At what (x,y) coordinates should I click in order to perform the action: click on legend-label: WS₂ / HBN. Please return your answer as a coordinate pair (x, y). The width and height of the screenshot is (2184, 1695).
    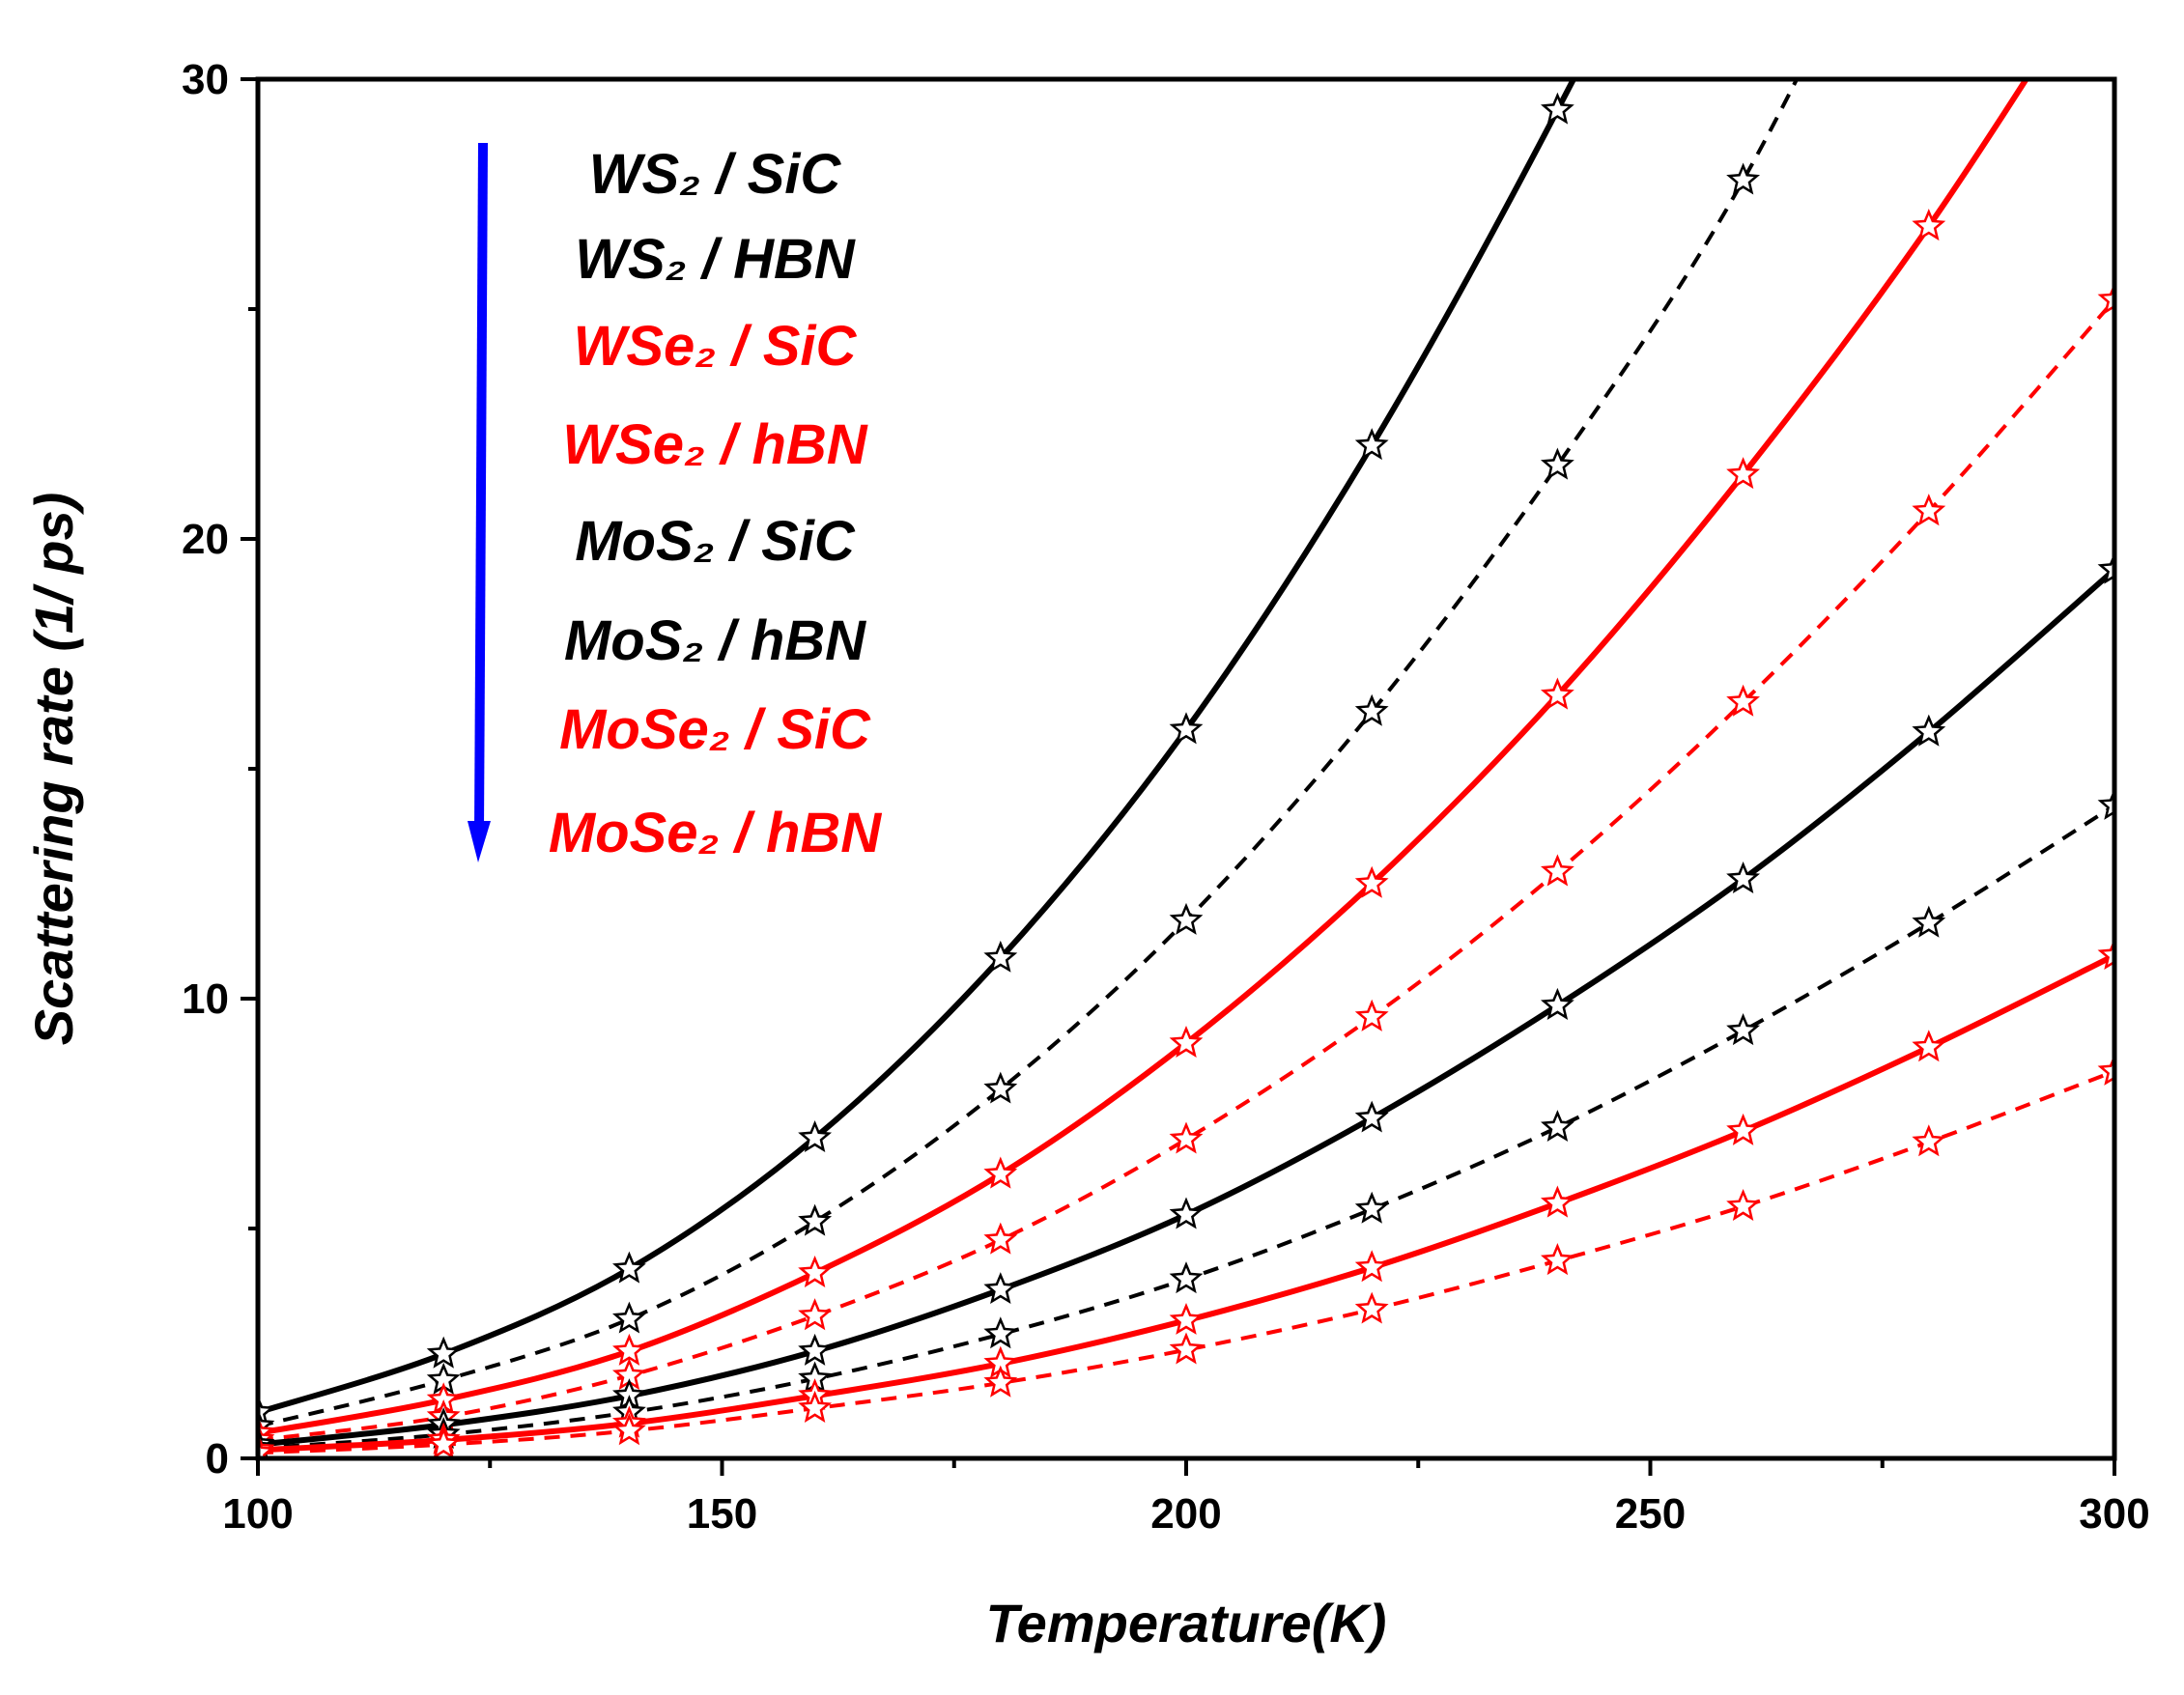
    Looking at the image, I should click on (716, 260).